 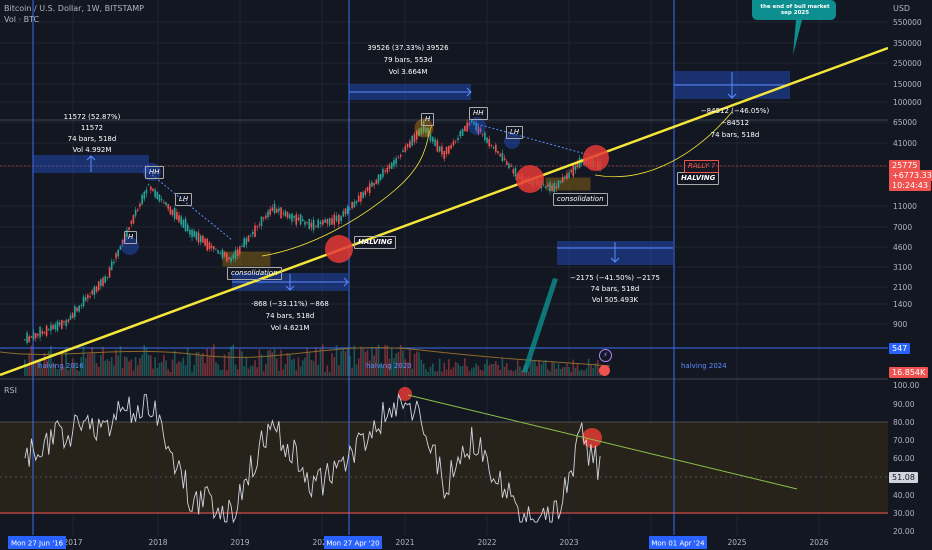 What do you see at coordinates (604, 370) in the screenshot?
I see `event-icon` at bounding box center [604, 370].